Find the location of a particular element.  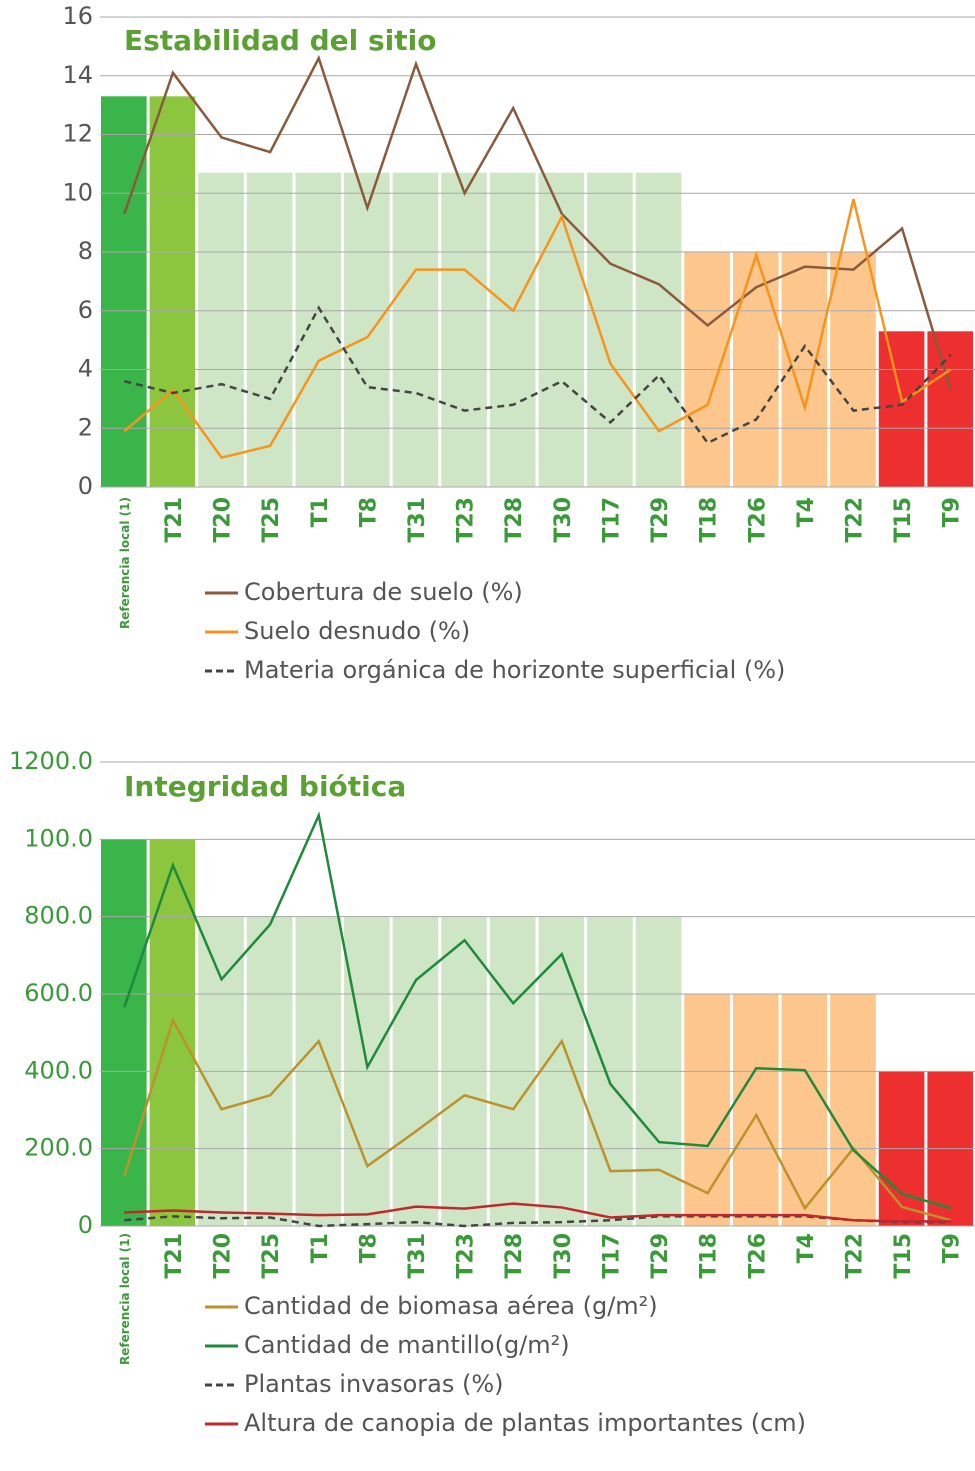

y-tick-label: 12 is located at coordinates (77, 134).